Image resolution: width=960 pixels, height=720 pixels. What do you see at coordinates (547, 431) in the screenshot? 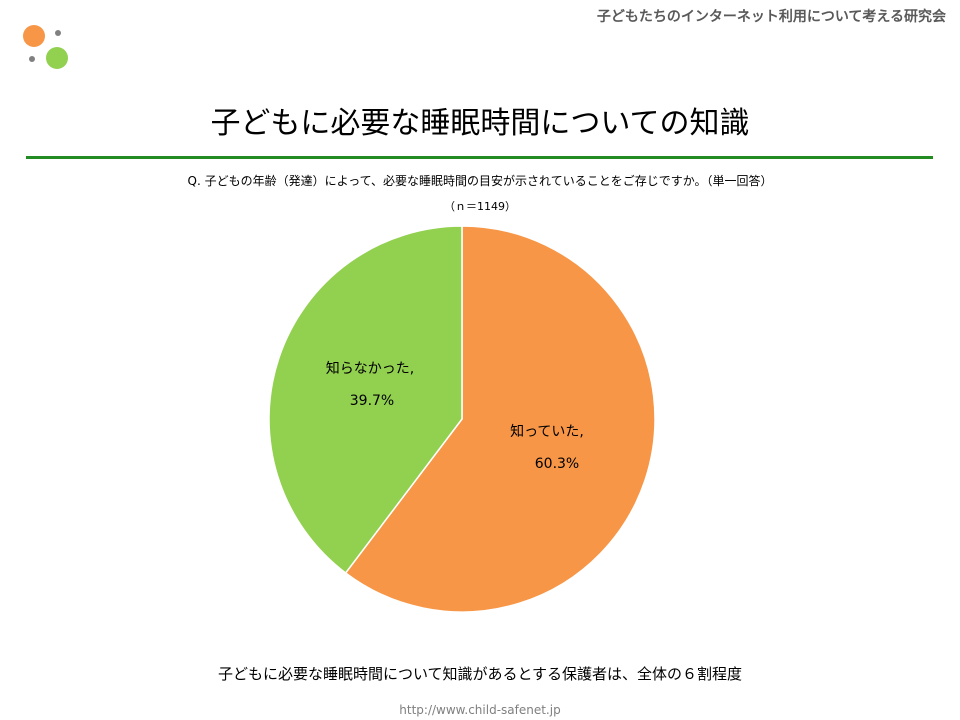
I see `slice-label: 知っていた,` at bounding box center [547, 431].